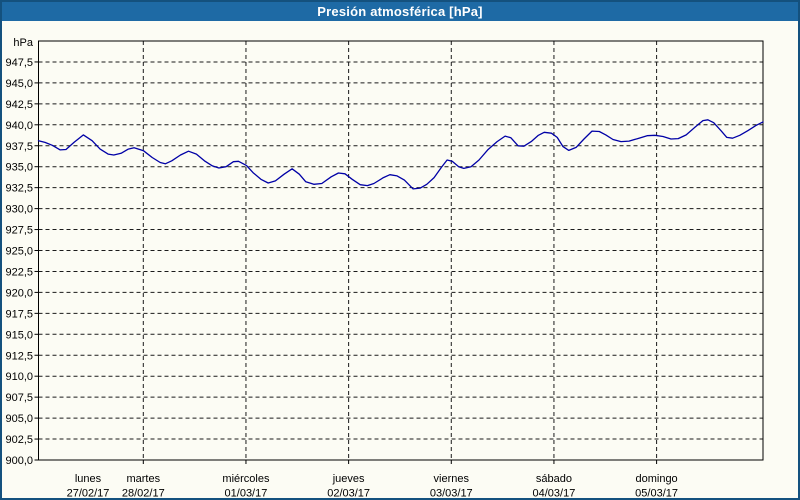  What do you see at coordinates (19, 126) in the screenshot?
I see `y-tick-label: 940,0` at bounding box center [19, 126].